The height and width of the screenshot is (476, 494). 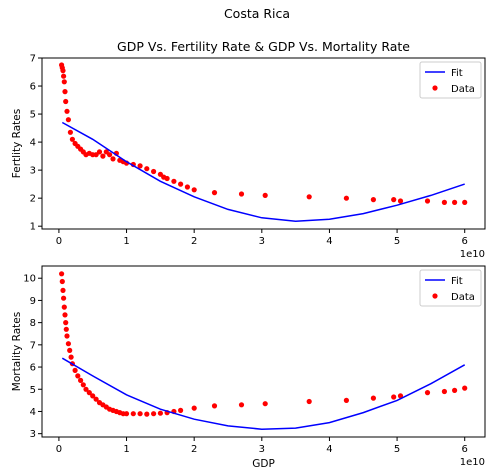 What do you see at coordinates (263, 393) in the screenshot?
I see `fit-line` at bounding box center [263, 393].